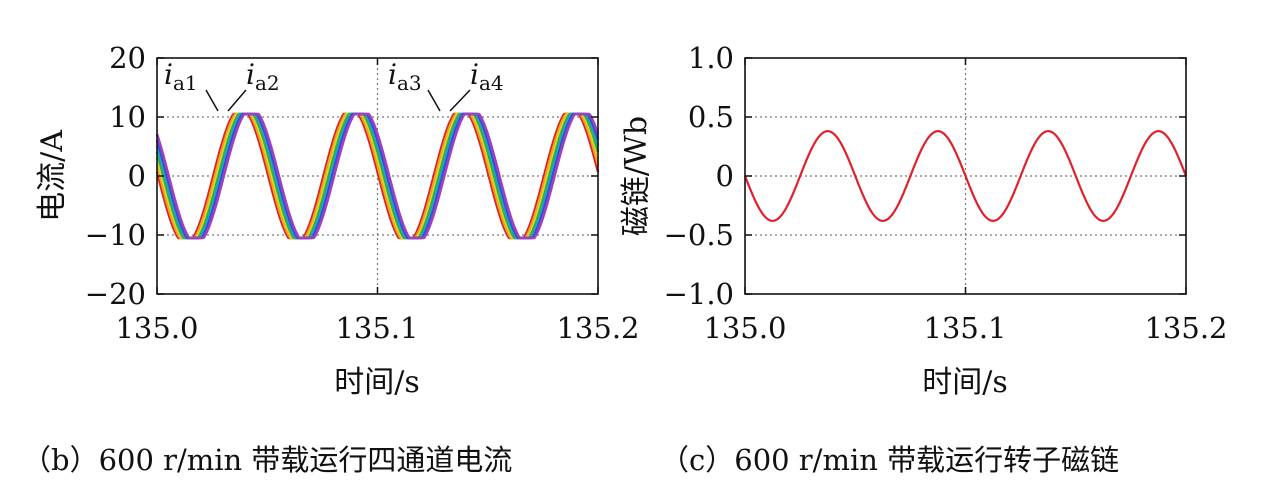 The height and width of the screenshot is (499, 1288). Describe the element at coordinates (699, 235) in the screenshot. I see `y-tick-label: −0.5` at that location.